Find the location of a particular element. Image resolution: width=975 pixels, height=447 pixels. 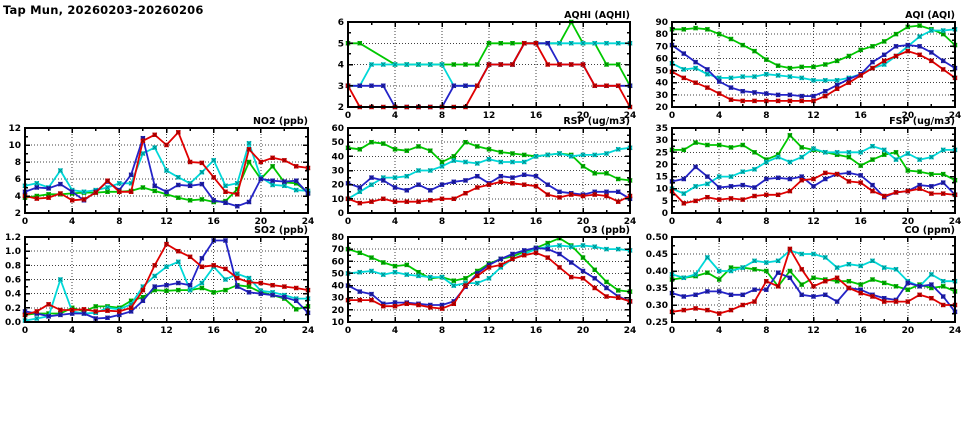

chart-o3-xtick-label: 12 is located at coordinates (489, 331).